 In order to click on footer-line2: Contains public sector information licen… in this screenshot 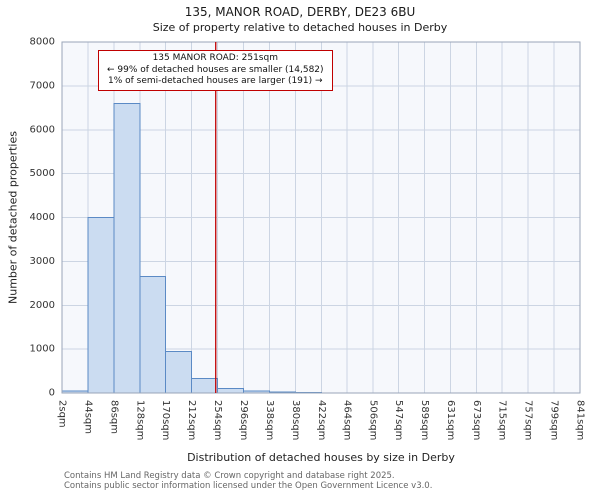, I will do `click(248, 486)`.